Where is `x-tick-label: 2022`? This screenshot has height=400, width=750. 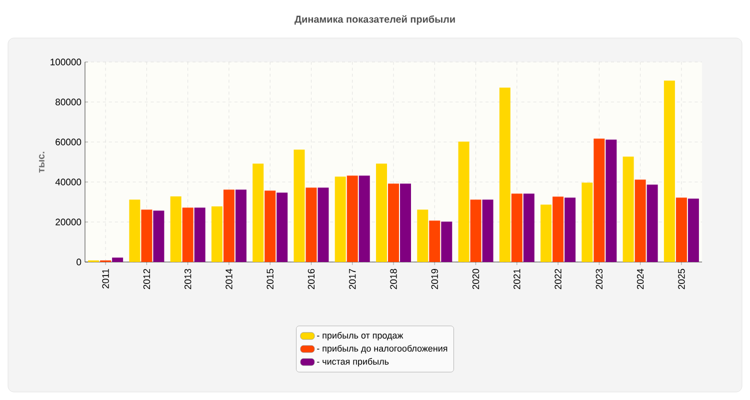 x-tick-label: 2022 is located at coordinates (558, 279).